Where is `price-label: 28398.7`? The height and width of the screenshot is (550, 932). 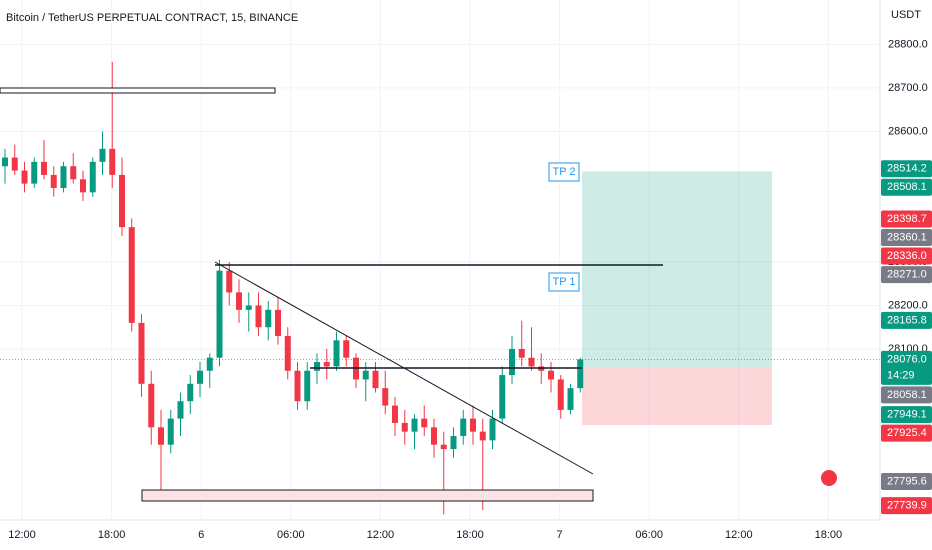
price-label: 28398.7 is located at coordinates (907, 219).